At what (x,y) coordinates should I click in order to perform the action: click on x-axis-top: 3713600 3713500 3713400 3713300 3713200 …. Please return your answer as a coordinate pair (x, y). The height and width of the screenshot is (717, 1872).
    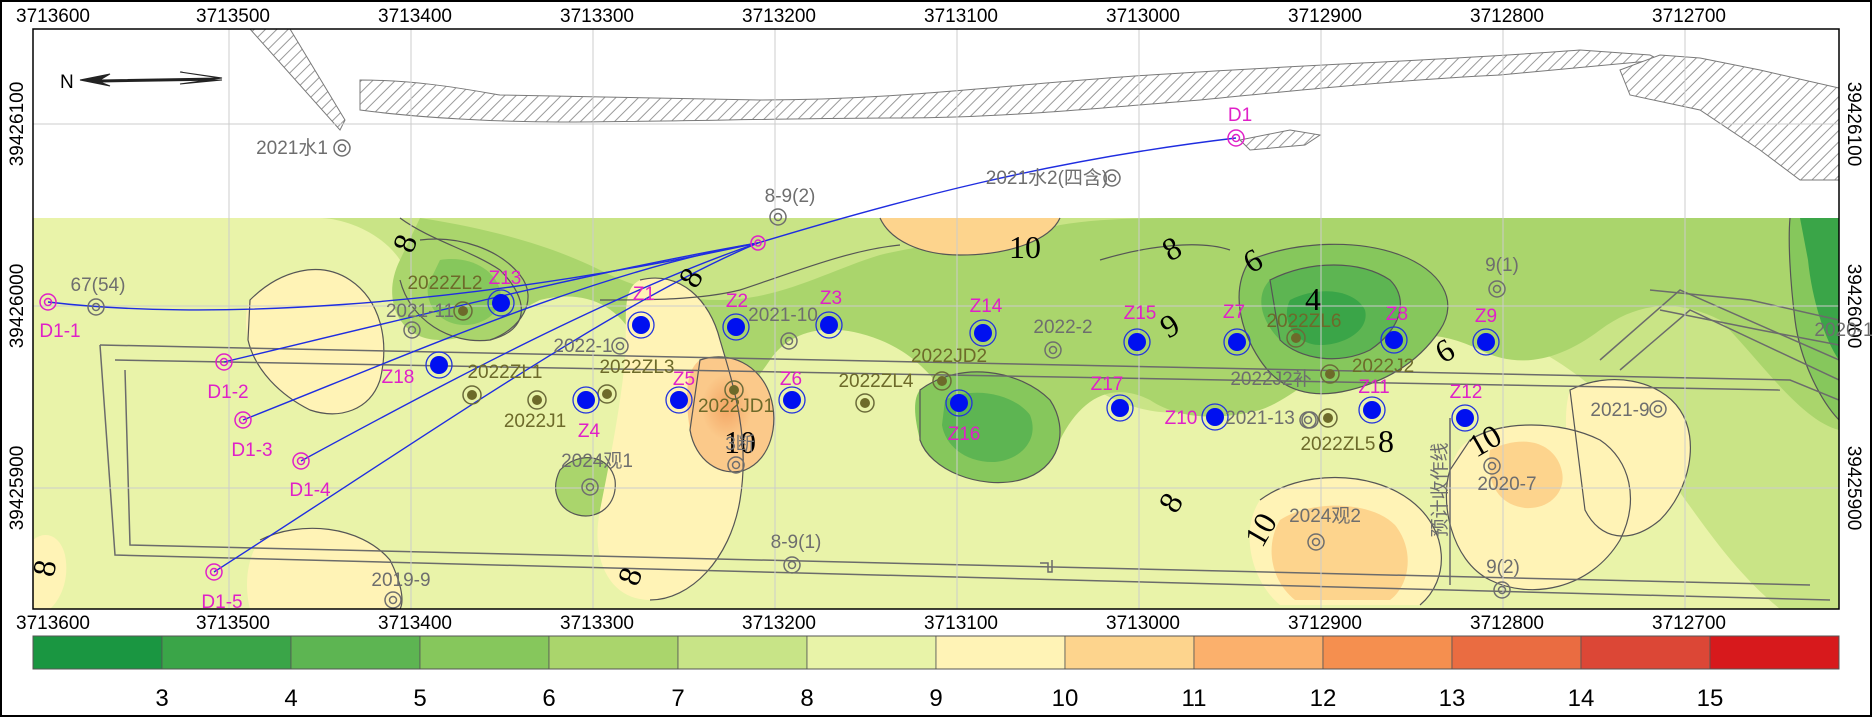
    Looking at the image, I should click on (871, 16).